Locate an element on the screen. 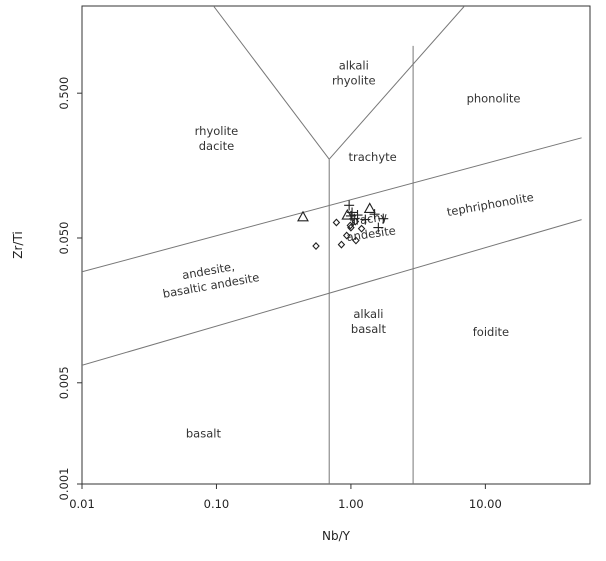 Image resolution: width=606 pixels, height=561 pixels. field-label: alkali rhyolite is located at coordinates (354, 73).